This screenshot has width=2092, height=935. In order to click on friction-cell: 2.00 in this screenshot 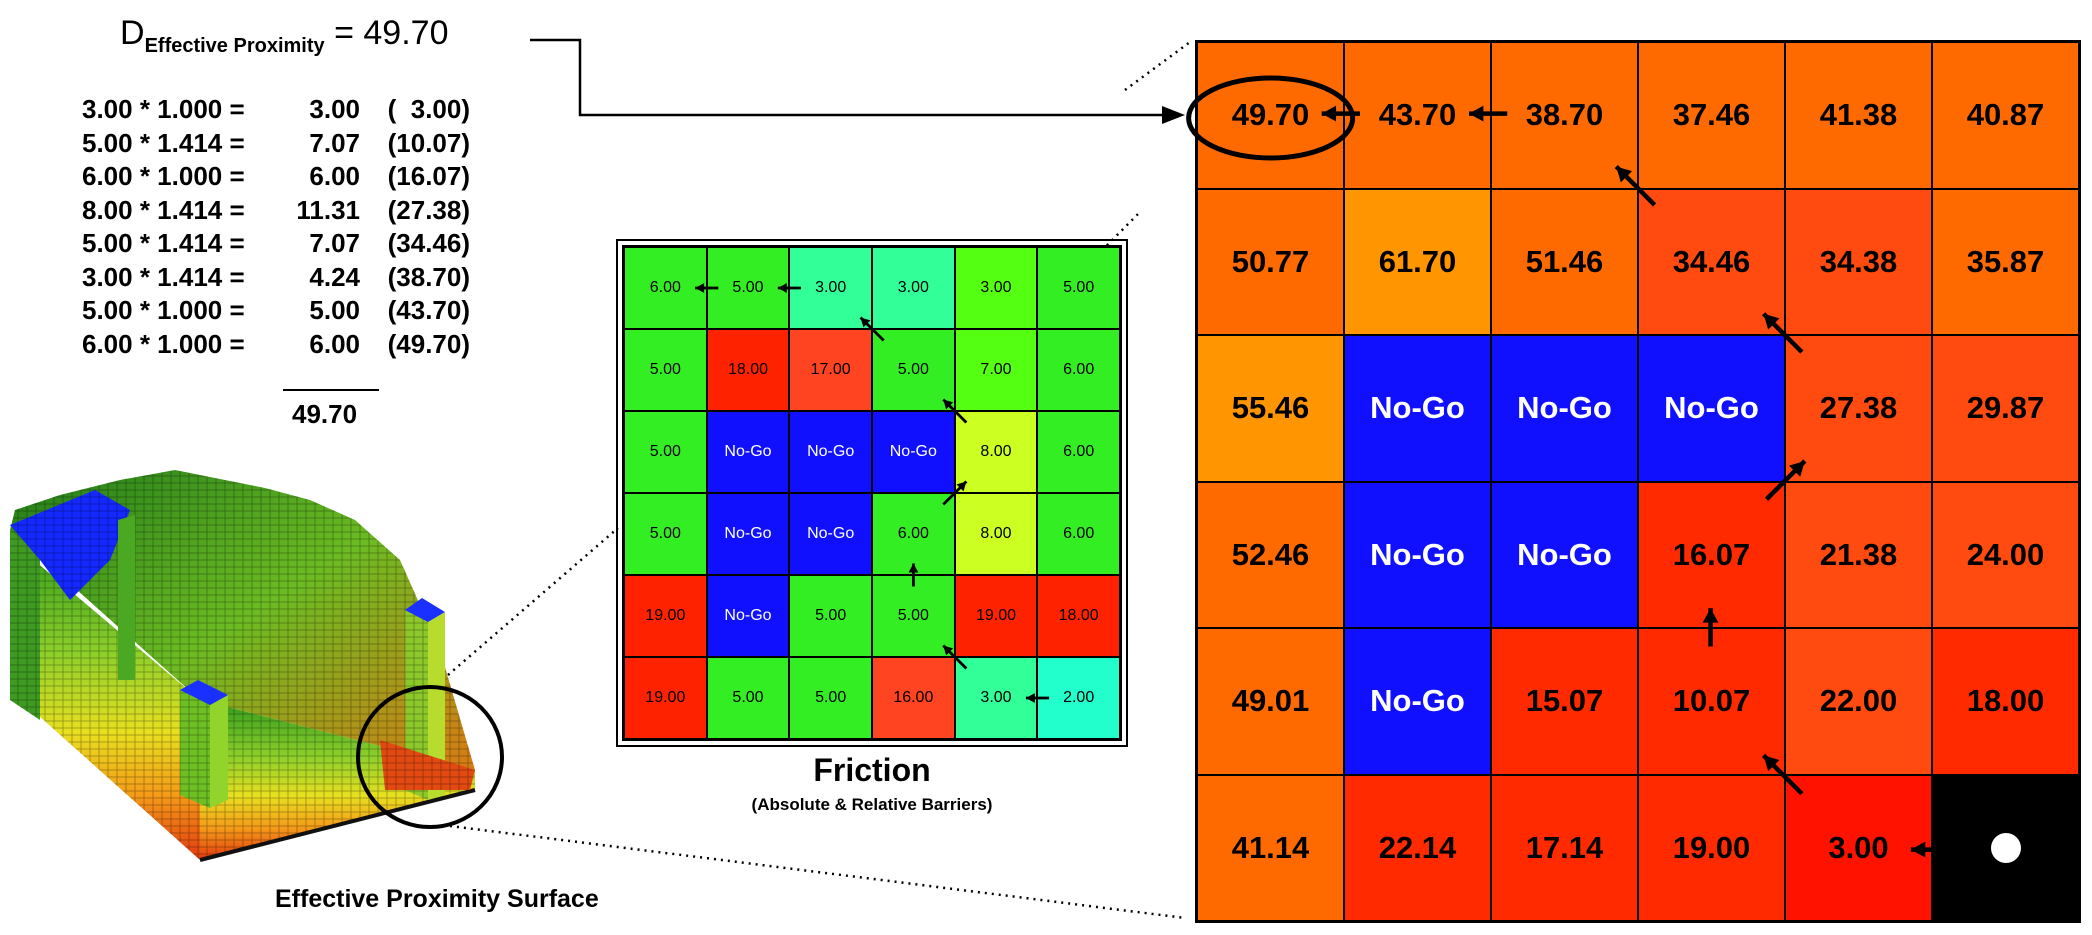, I will do `click(1078, 698)`.